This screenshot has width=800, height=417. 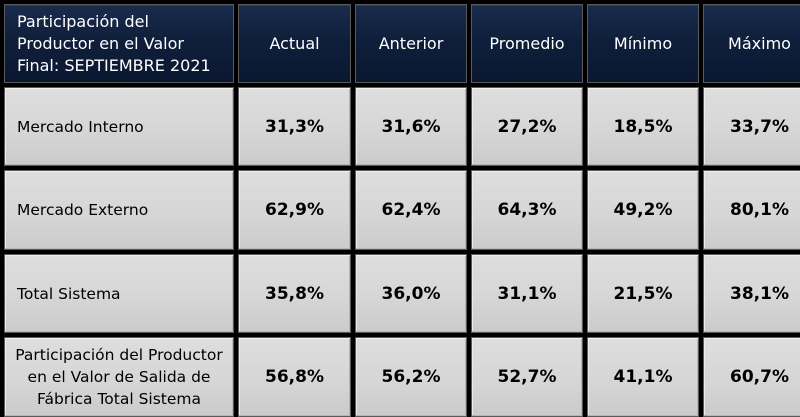 What do you see at coordinates (294, 126) in the screenshot?
I see `table-cell: 31,3%` at bounding box center [294, 126].